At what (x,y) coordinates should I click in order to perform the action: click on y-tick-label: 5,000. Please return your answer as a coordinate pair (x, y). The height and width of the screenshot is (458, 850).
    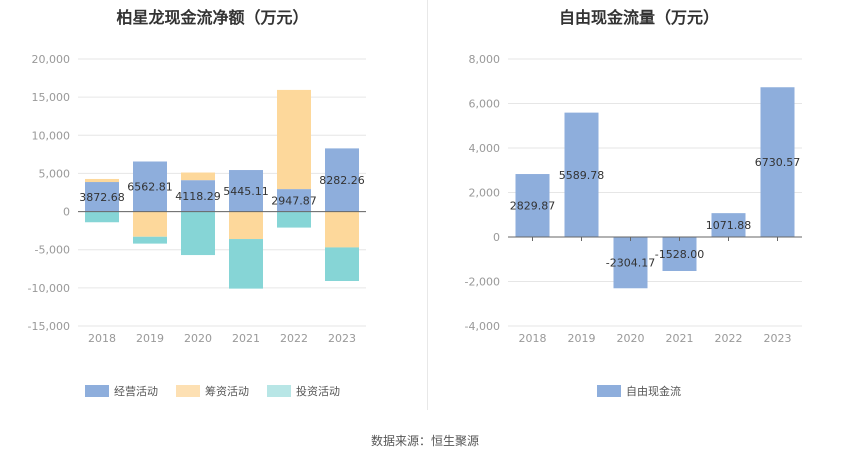
    Looking at the image, I should click on (55, 173).